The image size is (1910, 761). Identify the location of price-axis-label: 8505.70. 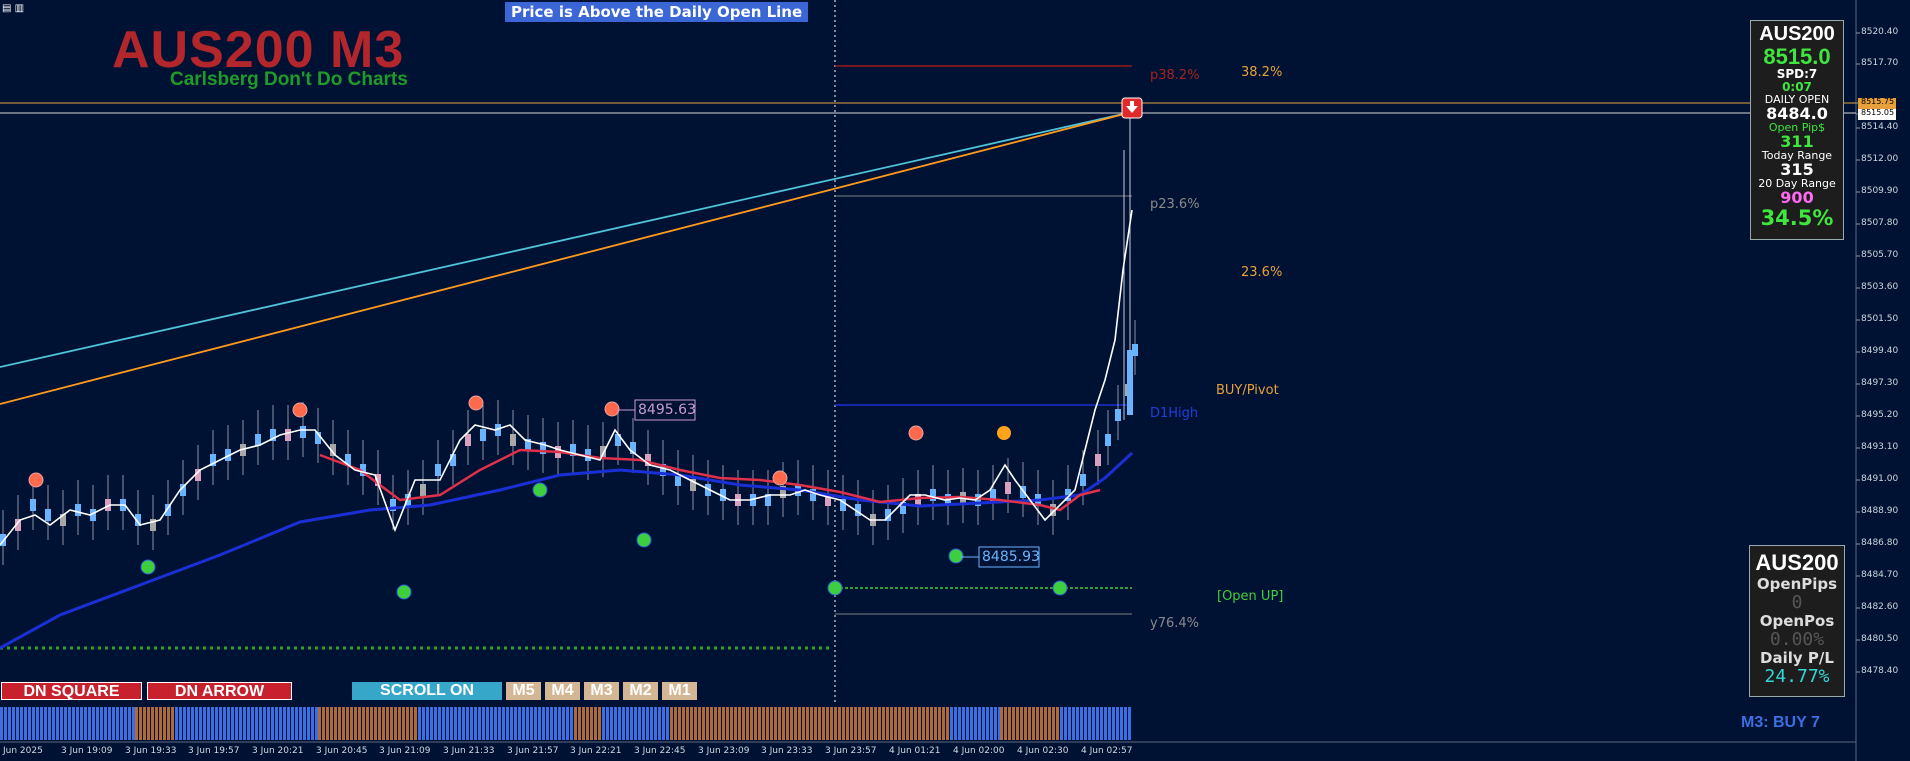
(1880, 255).